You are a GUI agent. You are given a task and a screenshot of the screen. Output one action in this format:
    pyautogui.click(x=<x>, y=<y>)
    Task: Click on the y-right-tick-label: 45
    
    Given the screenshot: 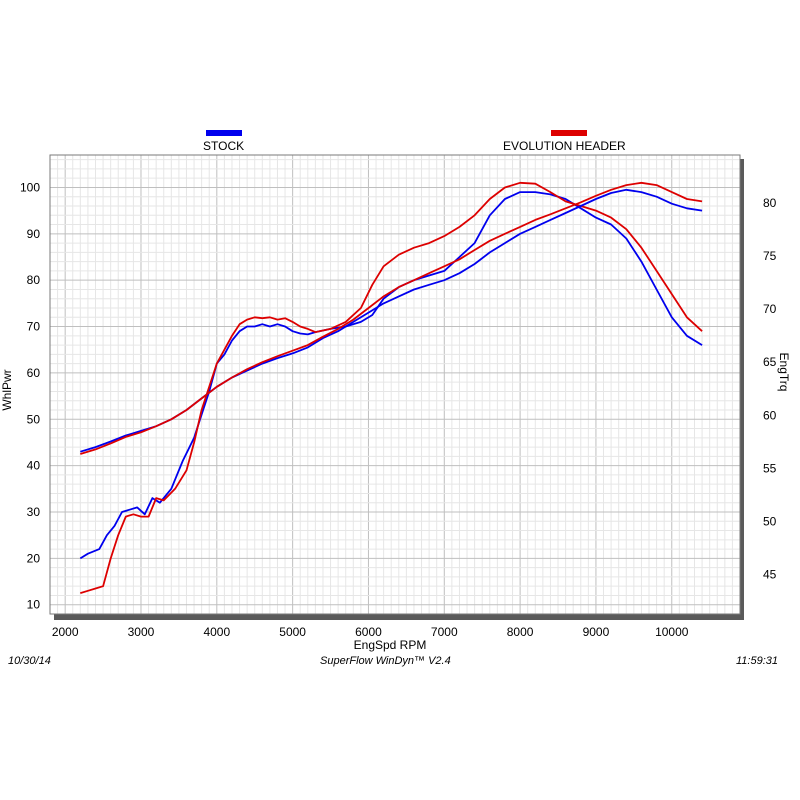 What is the action you would take?
    pyautogui.click(x=770, y=575)
    